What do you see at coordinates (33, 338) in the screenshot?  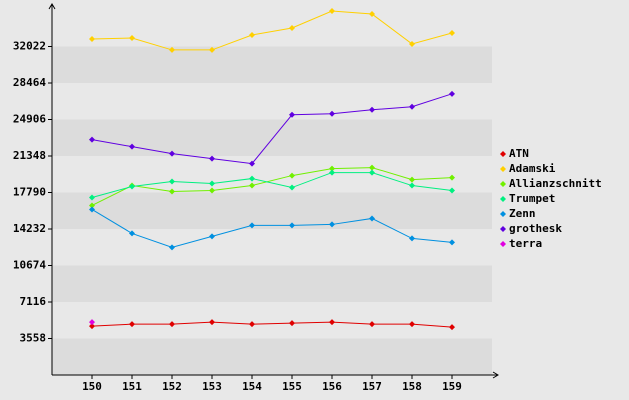 I see `y-tick-label: 3558` at bounding box center [33, 338].